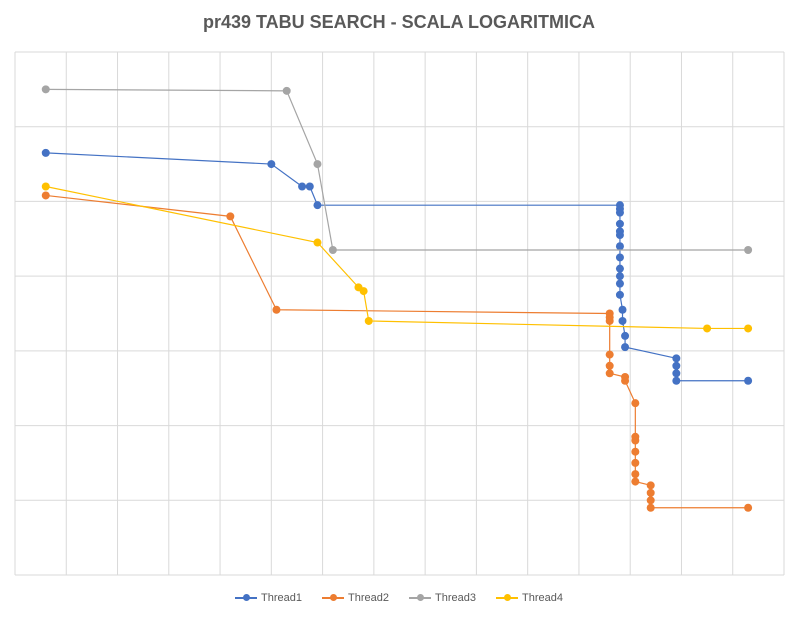 This screenshot has height=621, width=798. I want to click on legend-item: Thread1, so click(268, 598).